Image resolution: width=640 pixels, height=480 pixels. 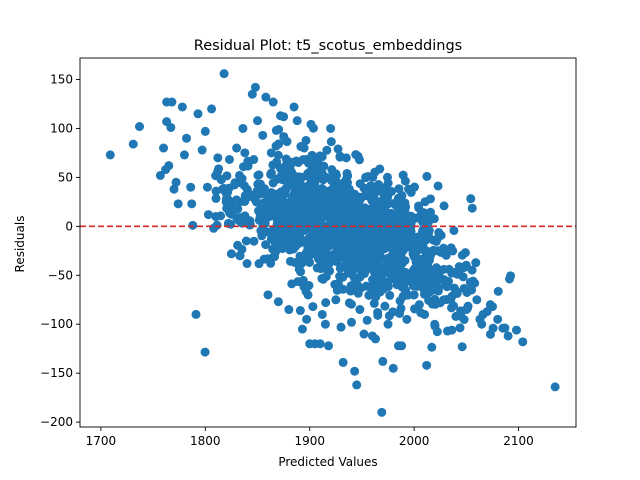 What do you see at coordinates (518, 441) in the screenshot?
I see `x-tick-label: 2100` at bounding box center [518, 441].